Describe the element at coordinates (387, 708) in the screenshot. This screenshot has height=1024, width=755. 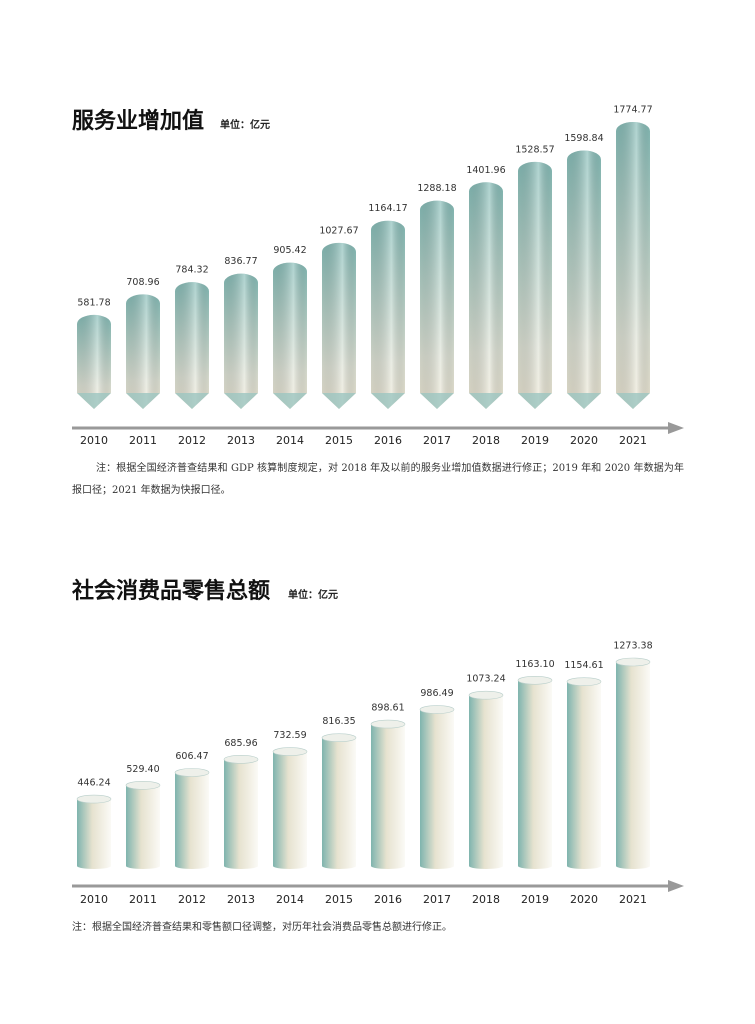
I see `value-label: 898.61` at that location.